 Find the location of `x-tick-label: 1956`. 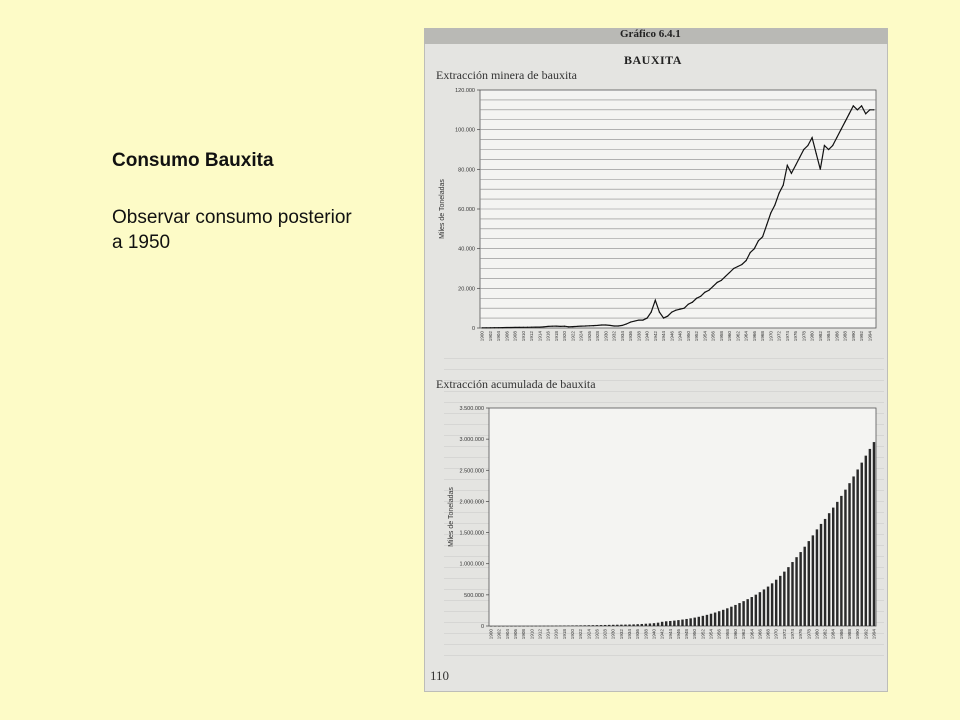

x-tick-label: 1956 is located at coordinates (713, 336).